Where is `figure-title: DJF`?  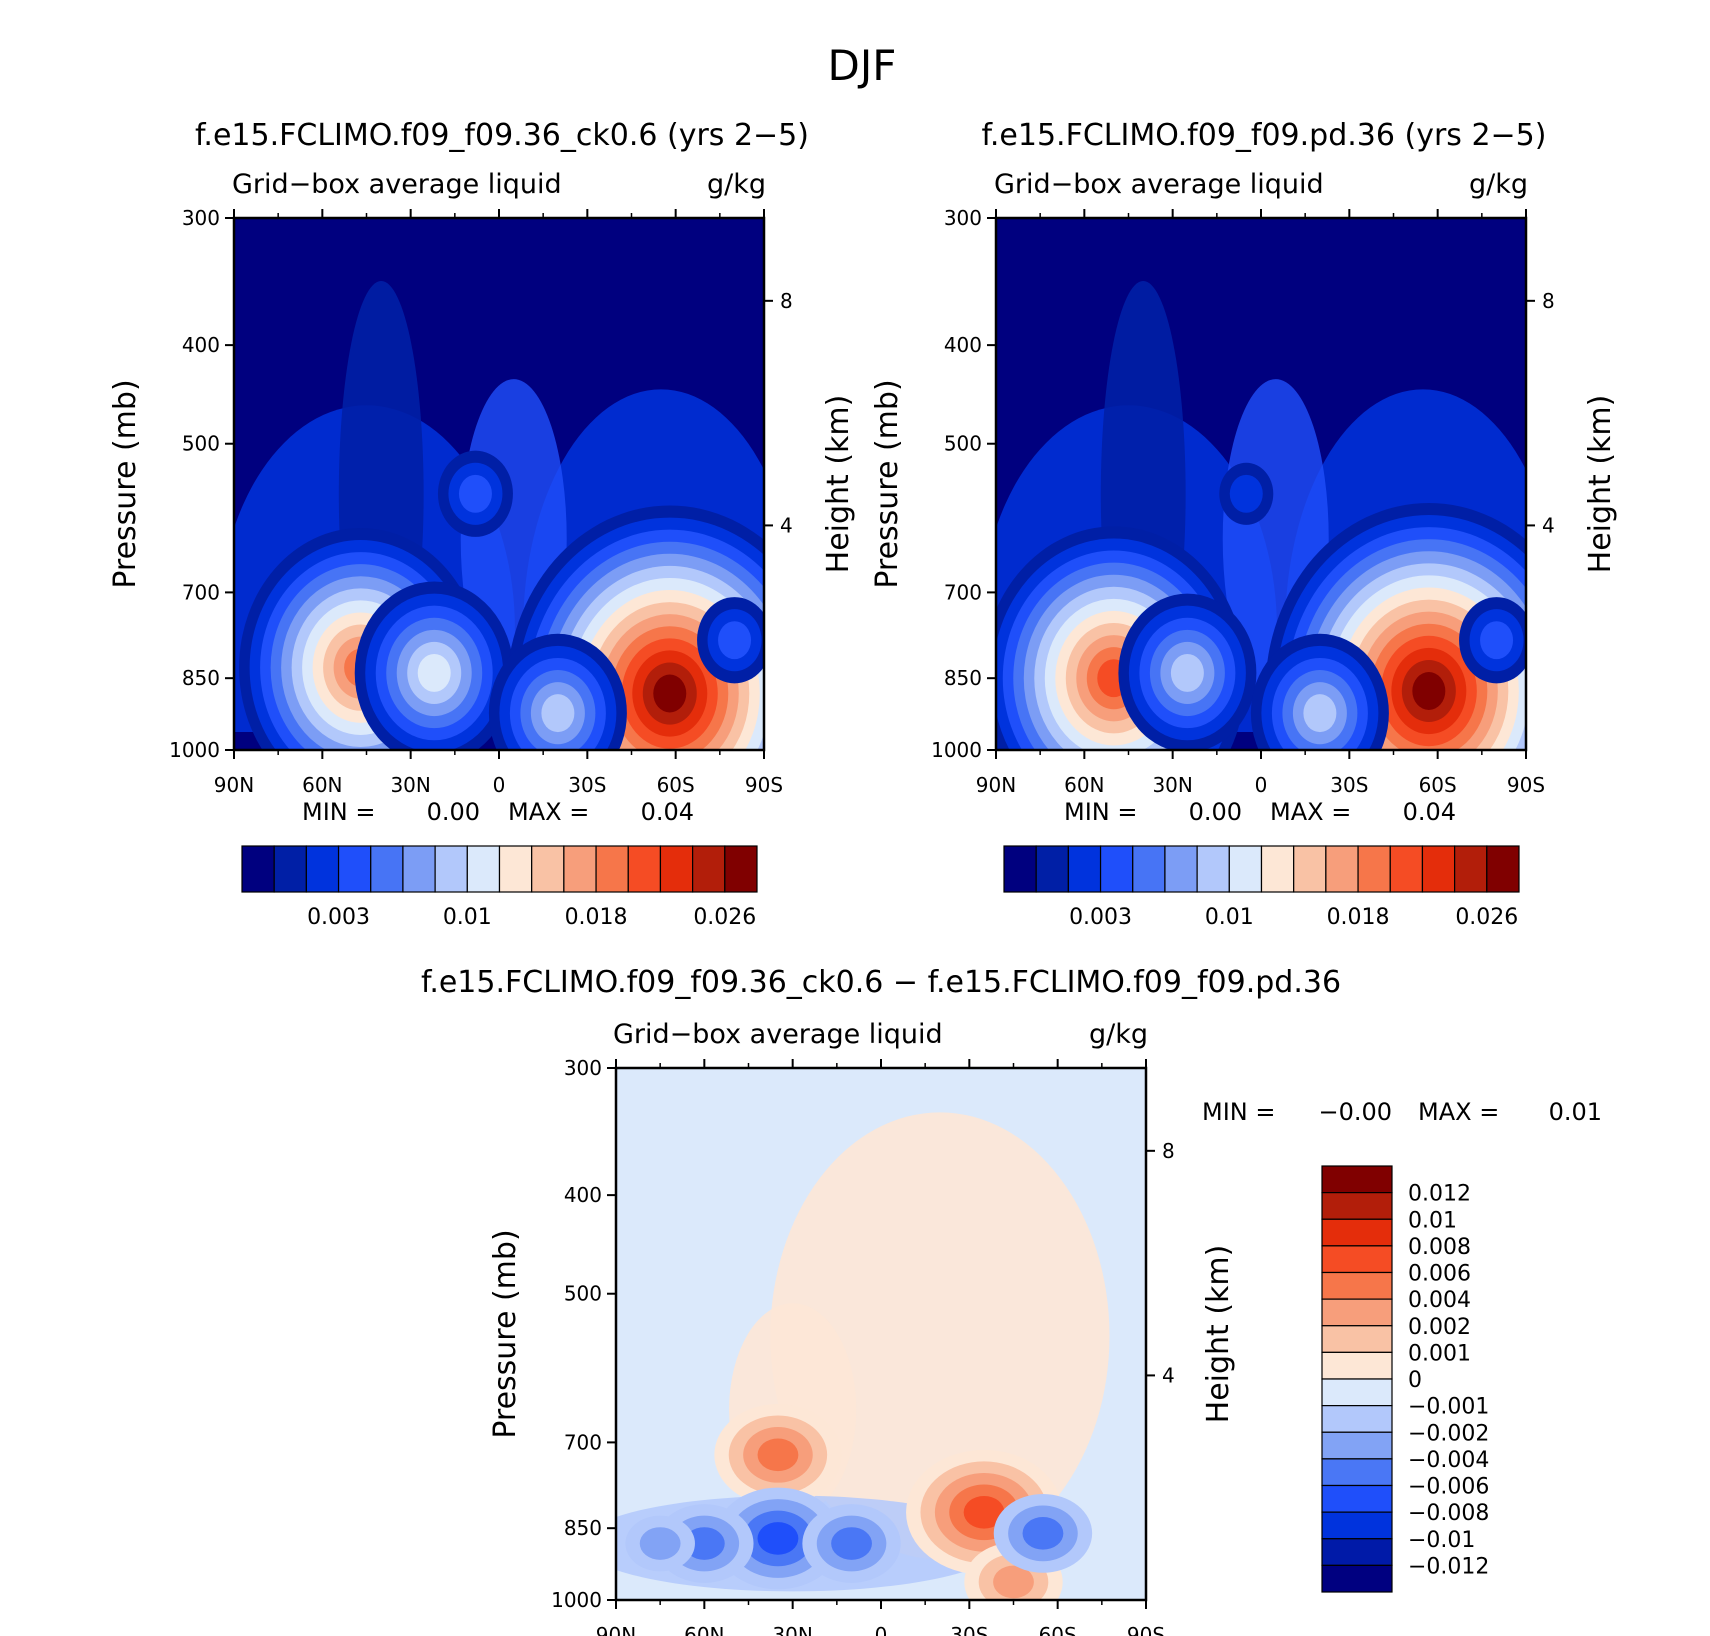 figure-title: DJF is located at coordinates (862, 65).